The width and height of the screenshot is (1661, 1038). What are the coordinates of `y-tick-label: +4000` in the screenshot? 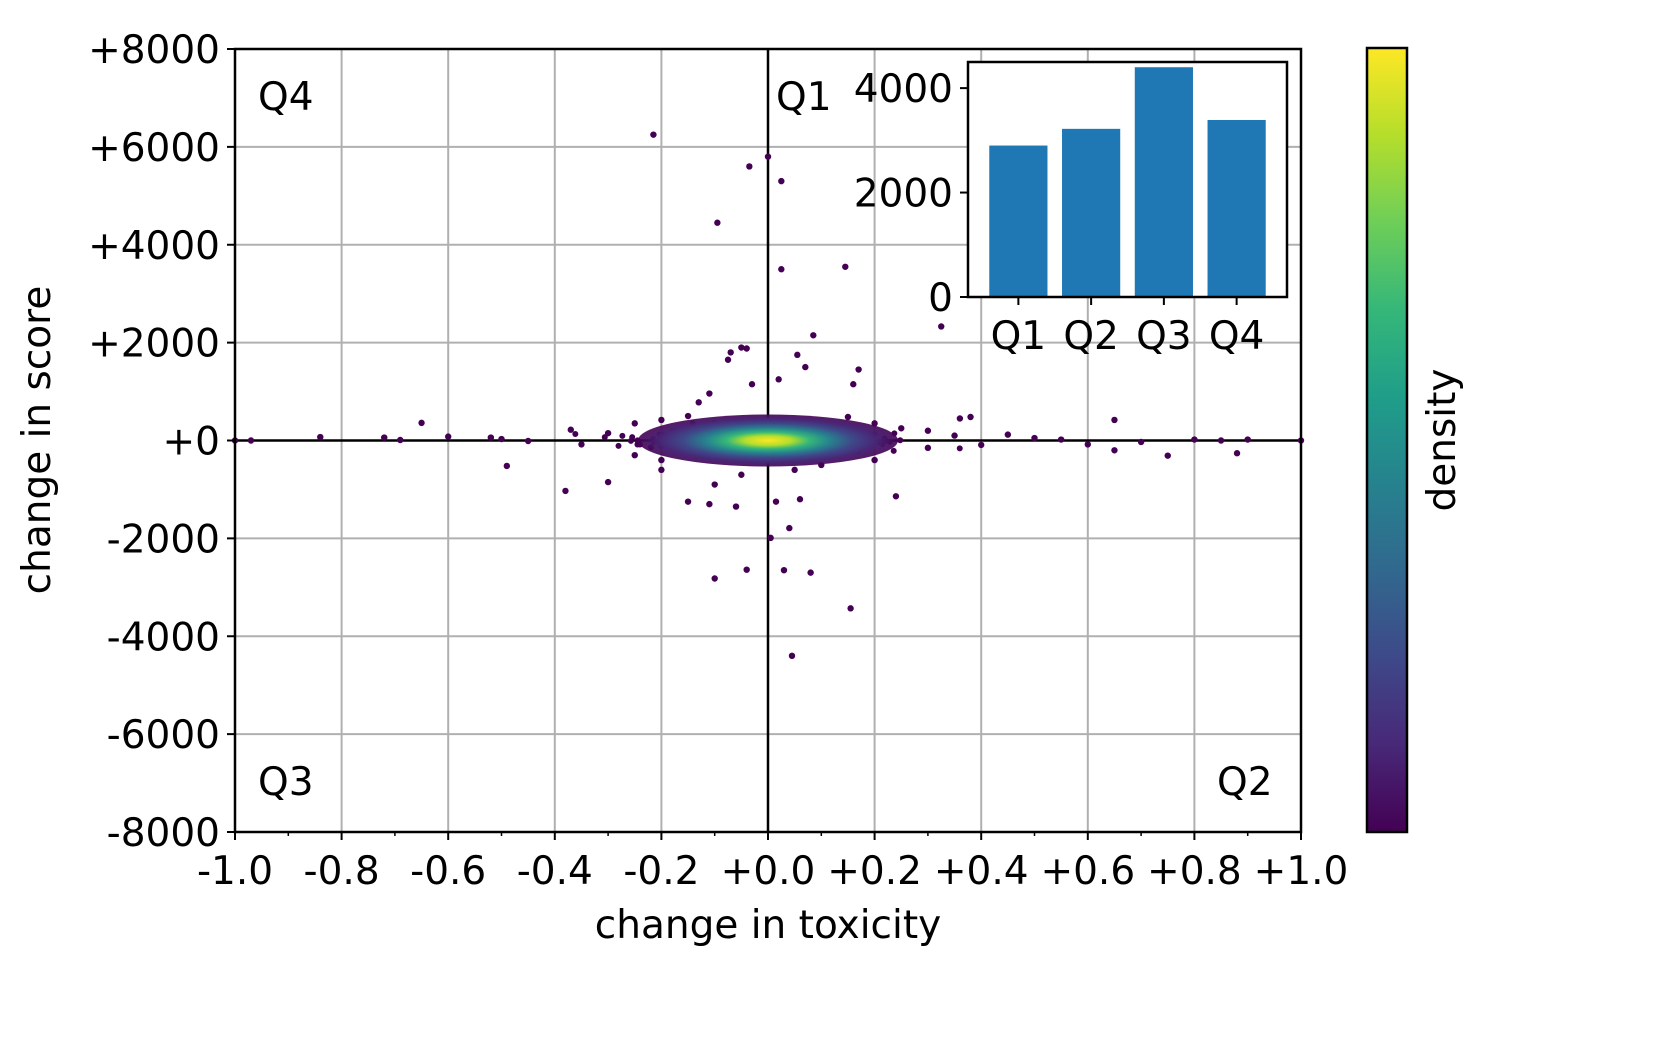 It's located at (154, 246).